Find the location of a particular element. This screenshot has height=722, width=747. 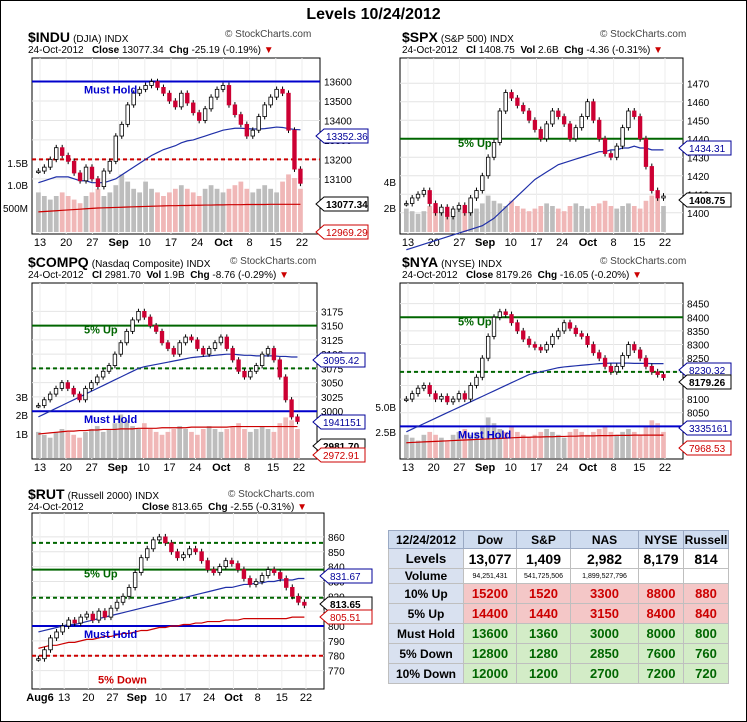

value-tag-text: 8179.26 is located at coordinates (707, 383).